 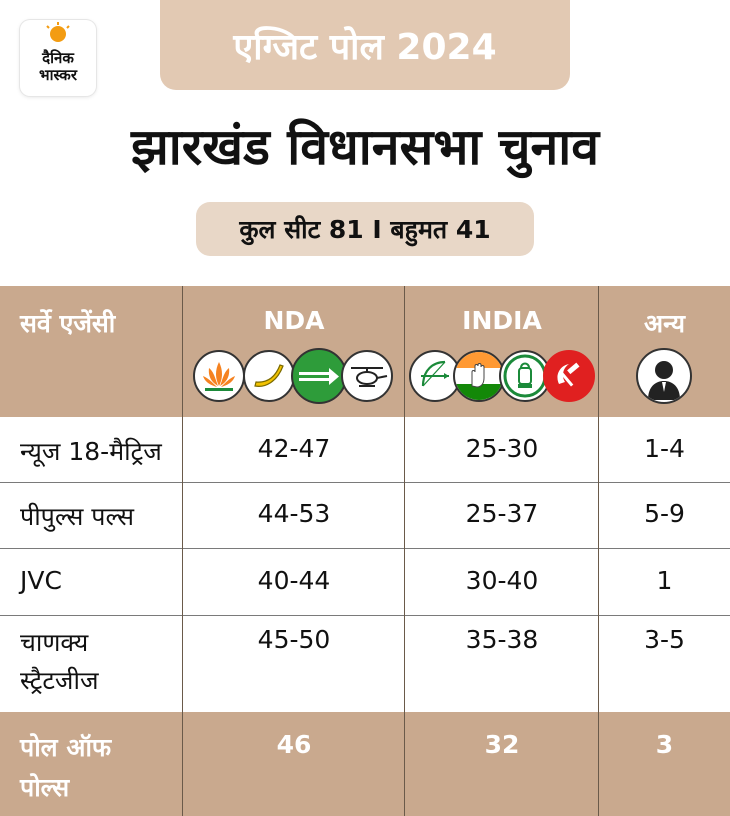 I want to click on banana-icon, so click(x=269, y=376).